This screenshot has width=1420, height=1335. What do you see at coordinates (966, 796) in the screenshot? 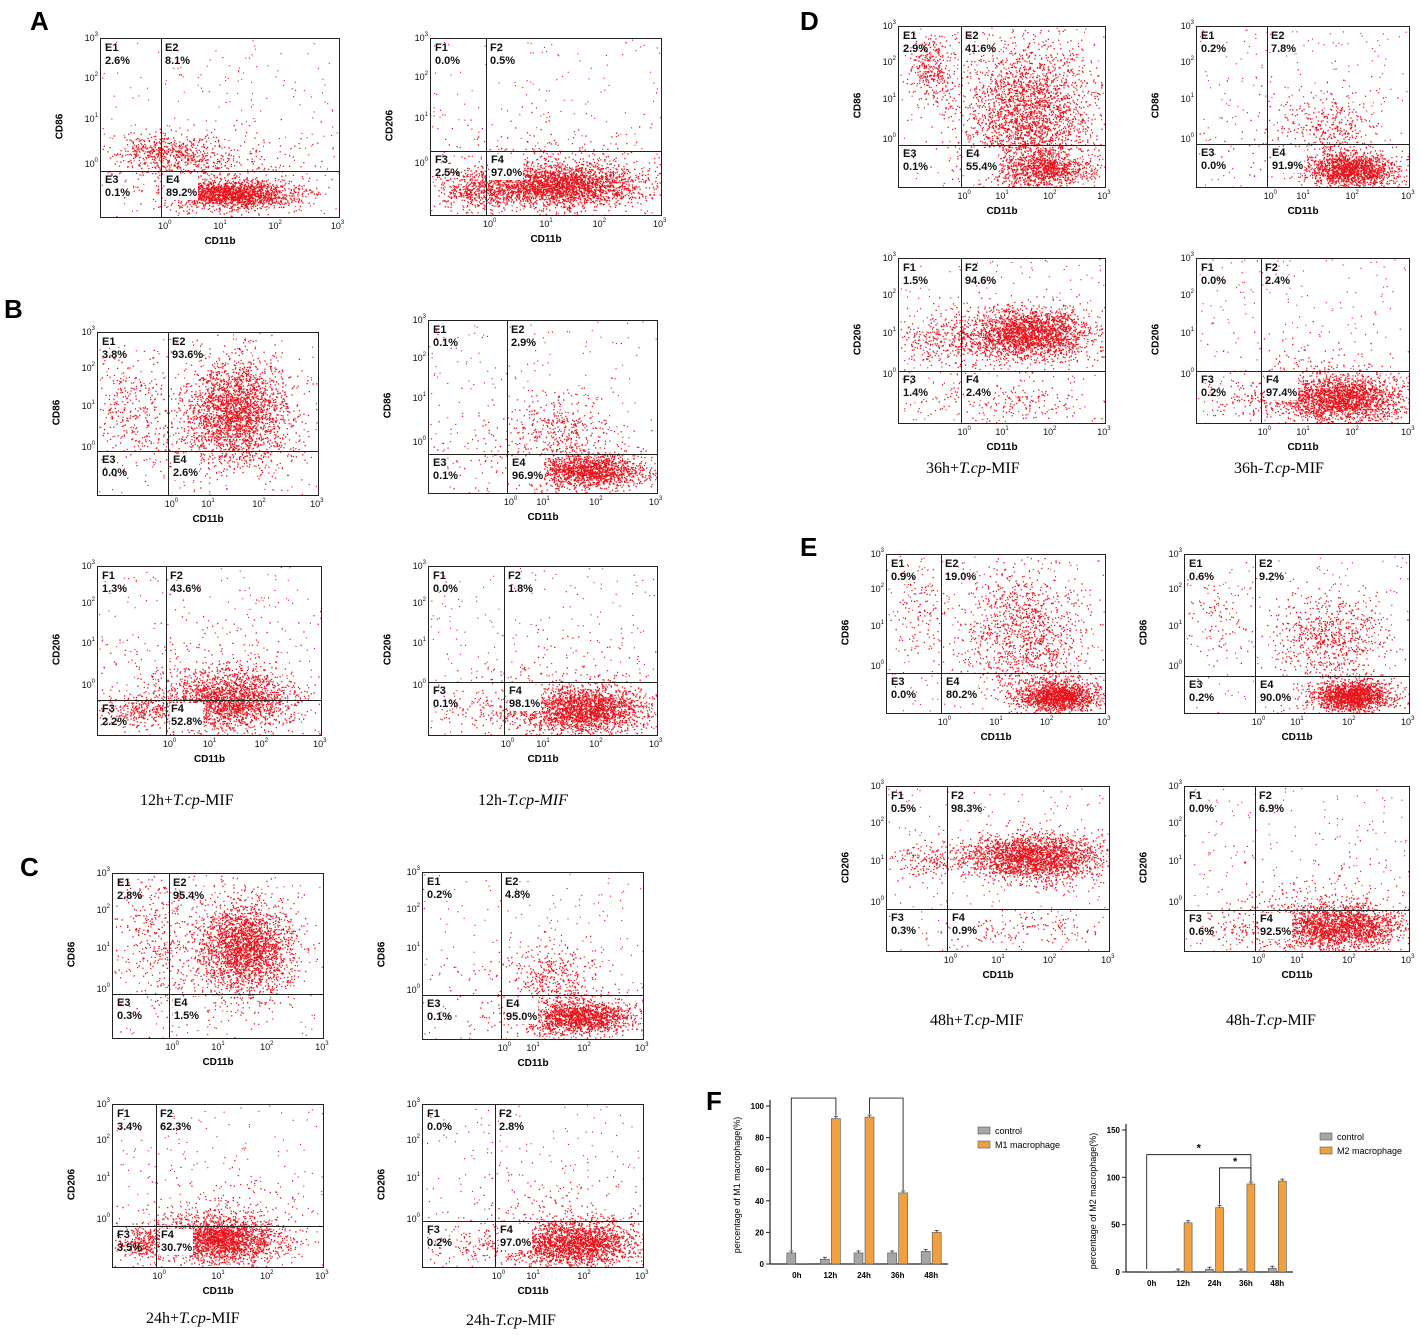
I see `quadrant-name: F2` at bounding box center [966, 796].